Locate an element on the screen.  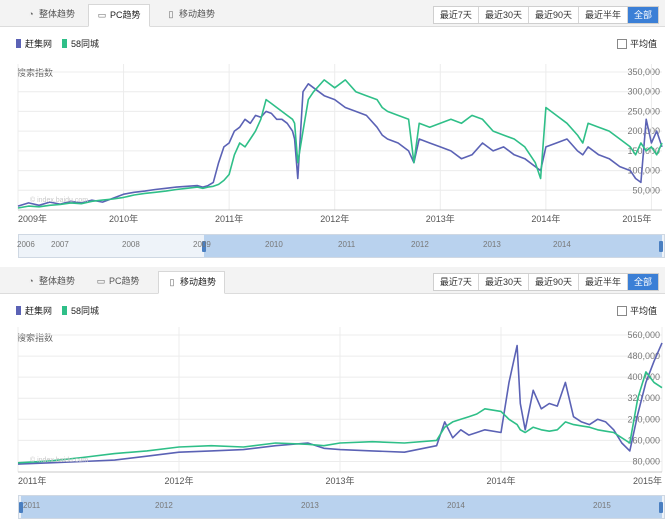
y-tick-label: 250,000 is located at coordinates (643, 111).